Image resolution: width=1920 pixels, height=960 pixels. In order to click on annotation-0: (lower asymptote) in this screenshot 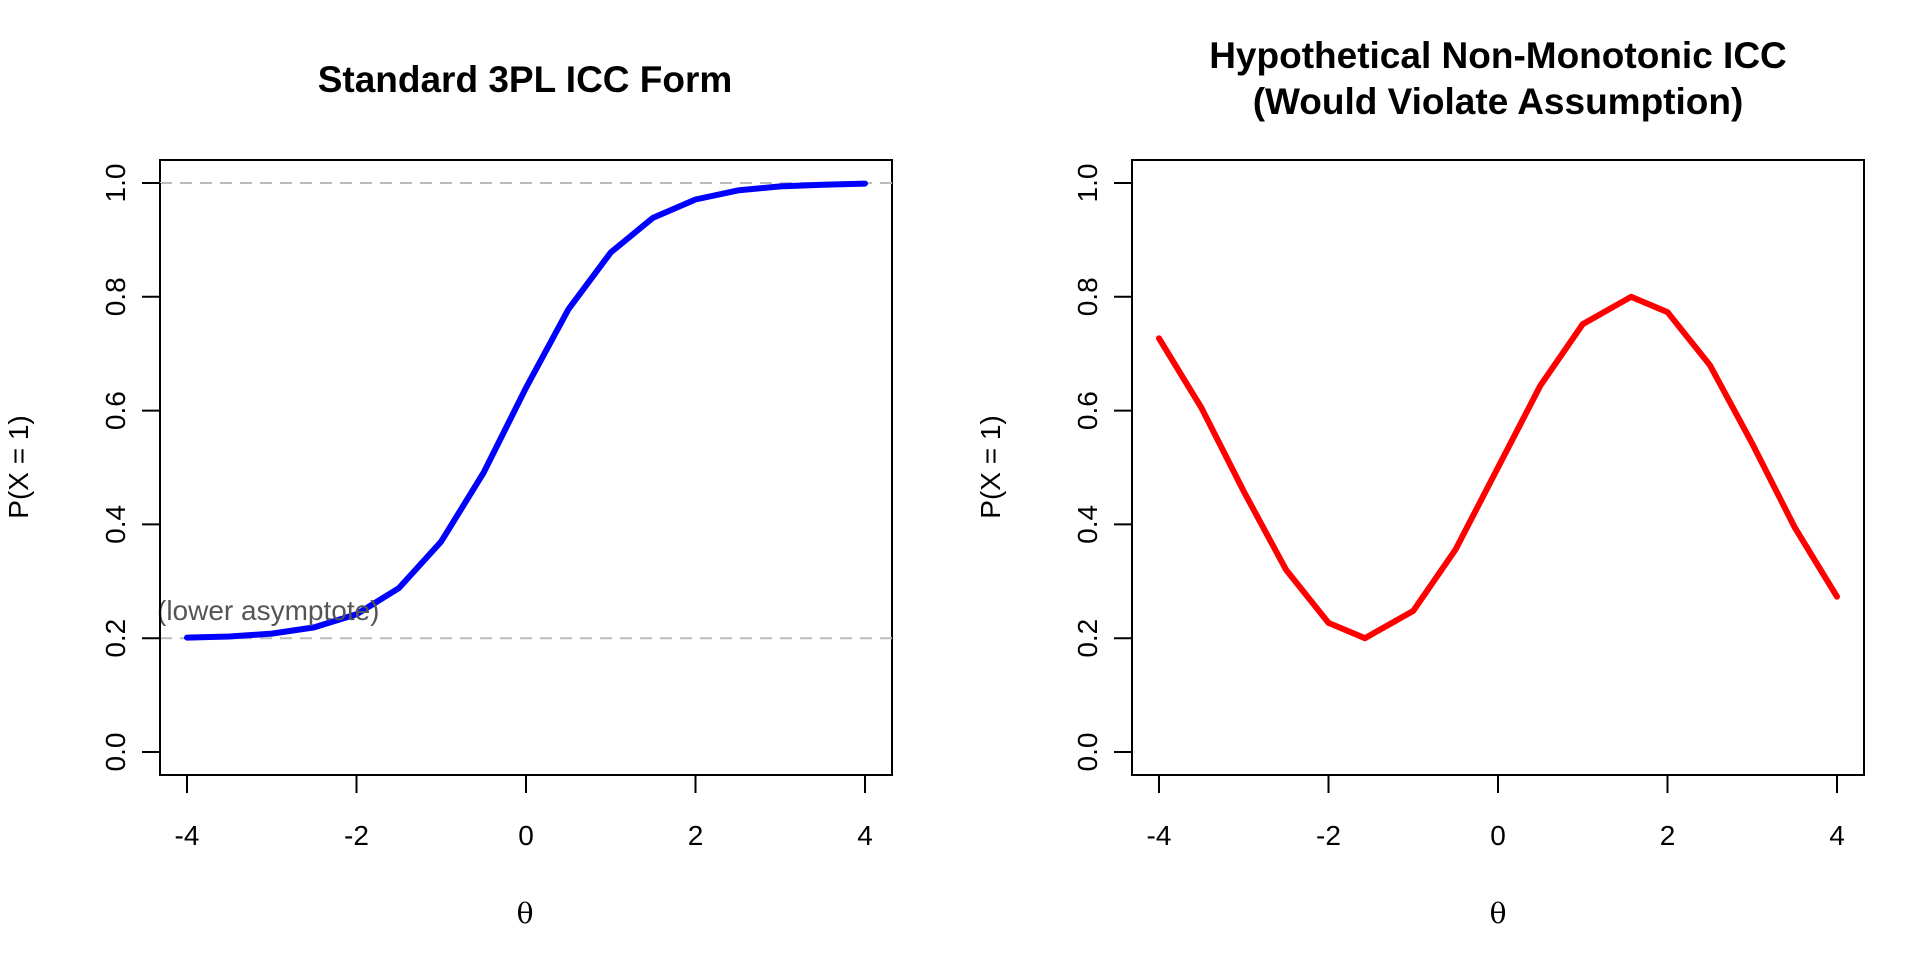, I will do `click(268, 610)`.